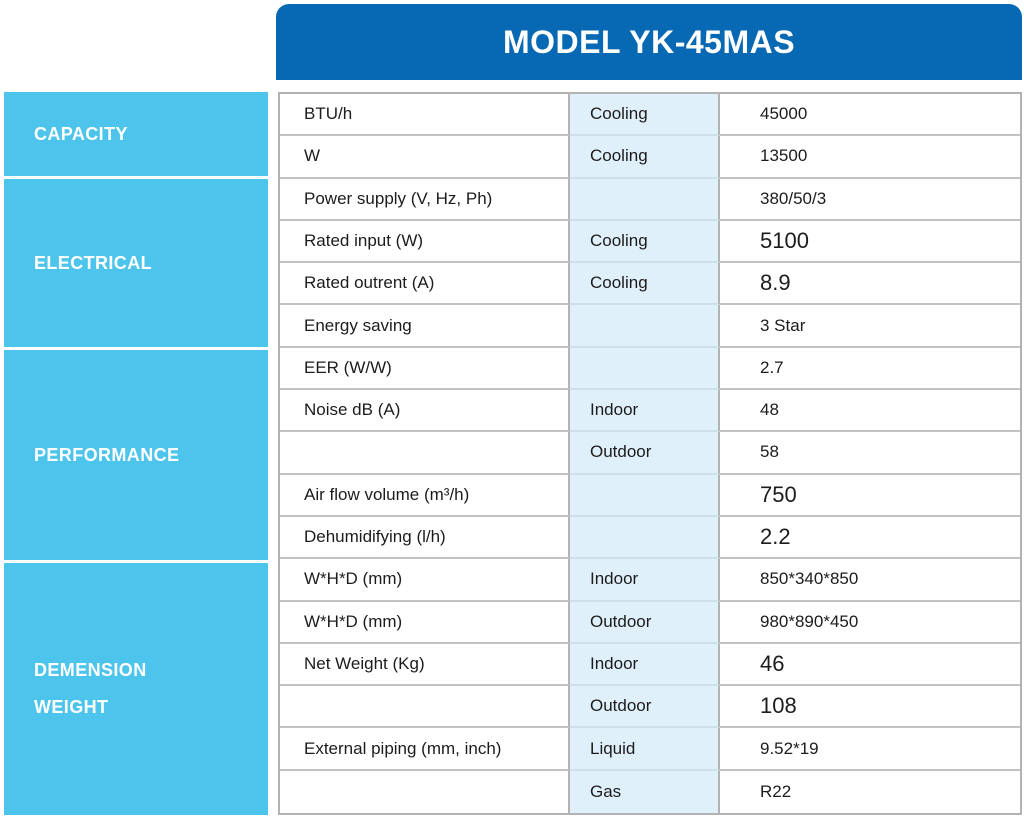  Describe the element at coordinates (107, 454) in the screenshot. I see `sidebar-label-performance: PERFORMANCE` at that location.